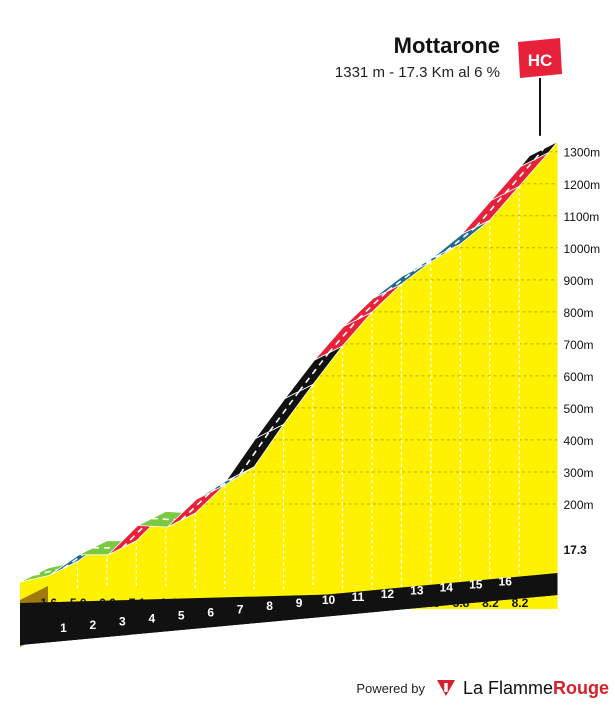 Image resolution: width=615 pixels, height=707 pixels. Describe the element at coordinates (578, 281) in the screenshot. I see `y-tick-label: 900m` at that location.